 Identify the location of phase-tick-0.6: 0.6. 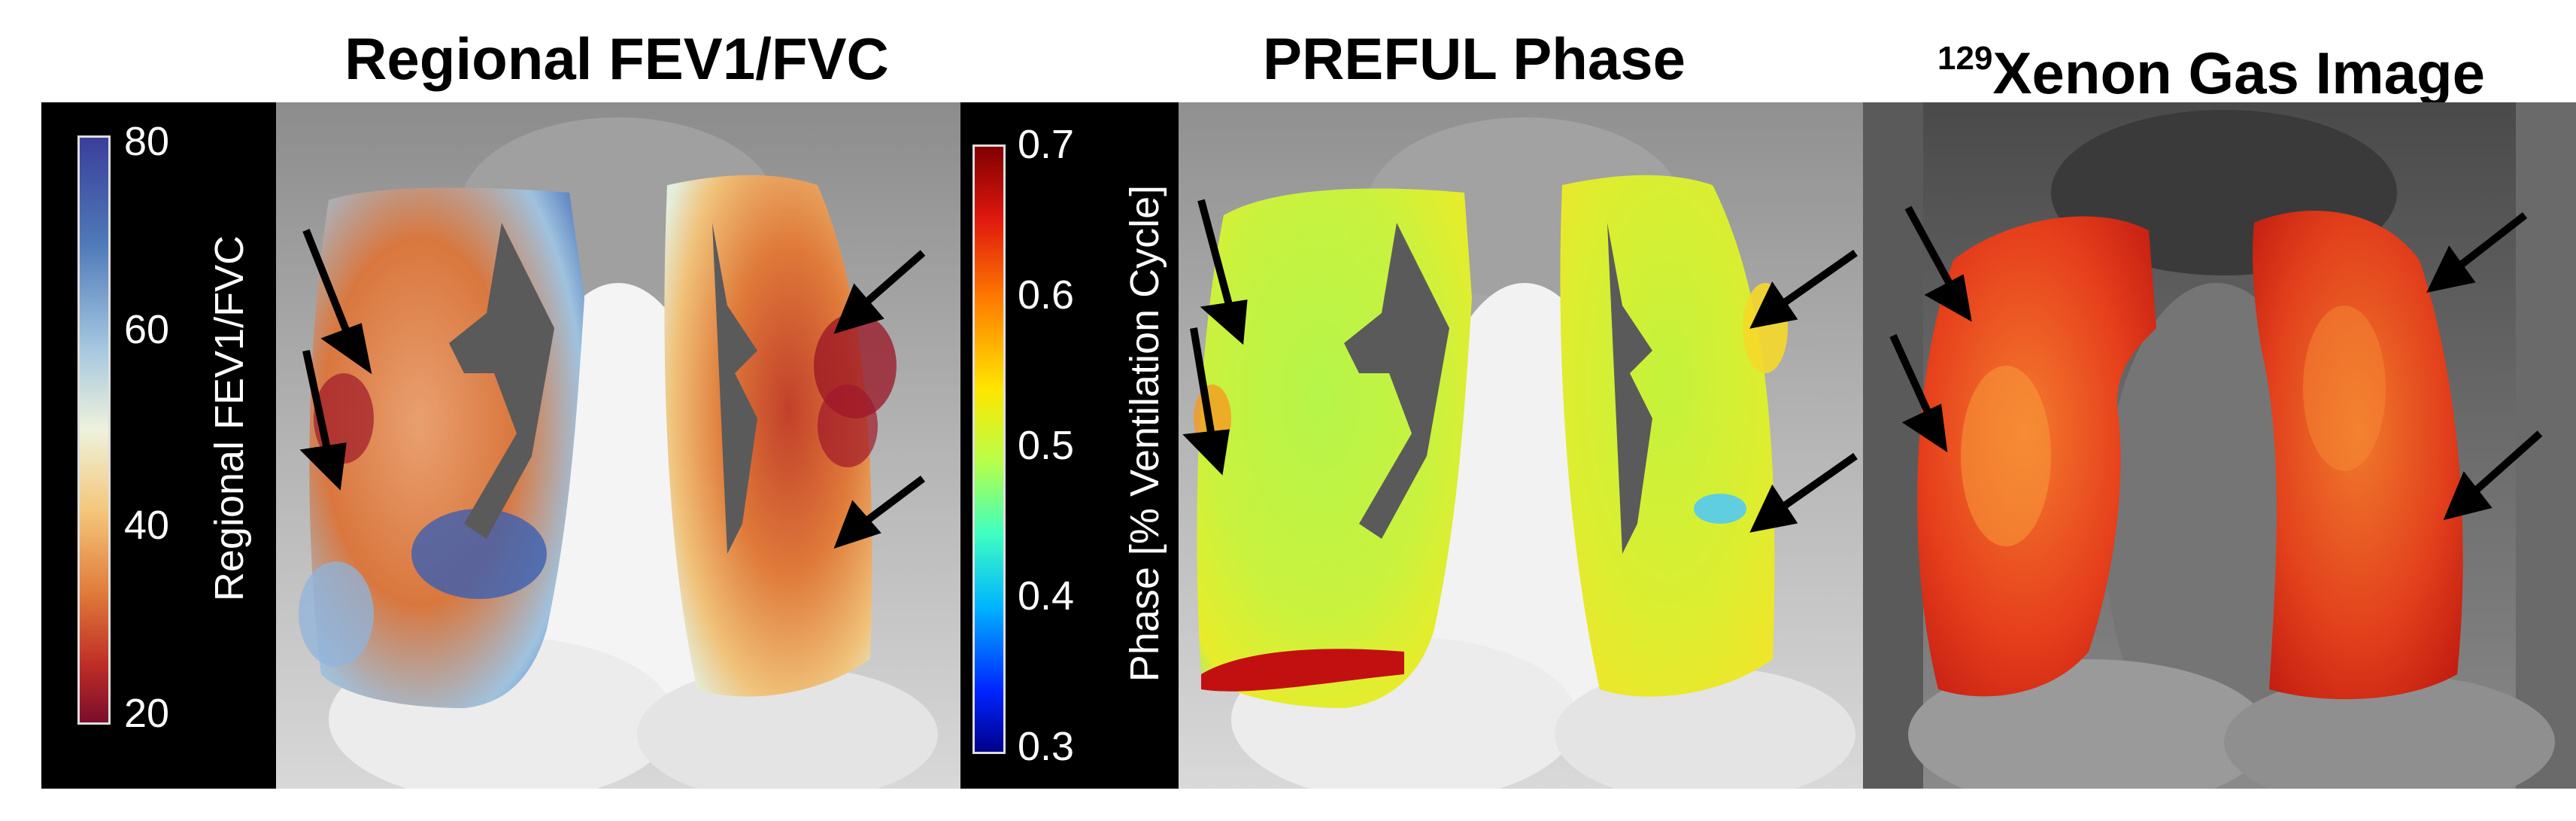
(1046, 295).